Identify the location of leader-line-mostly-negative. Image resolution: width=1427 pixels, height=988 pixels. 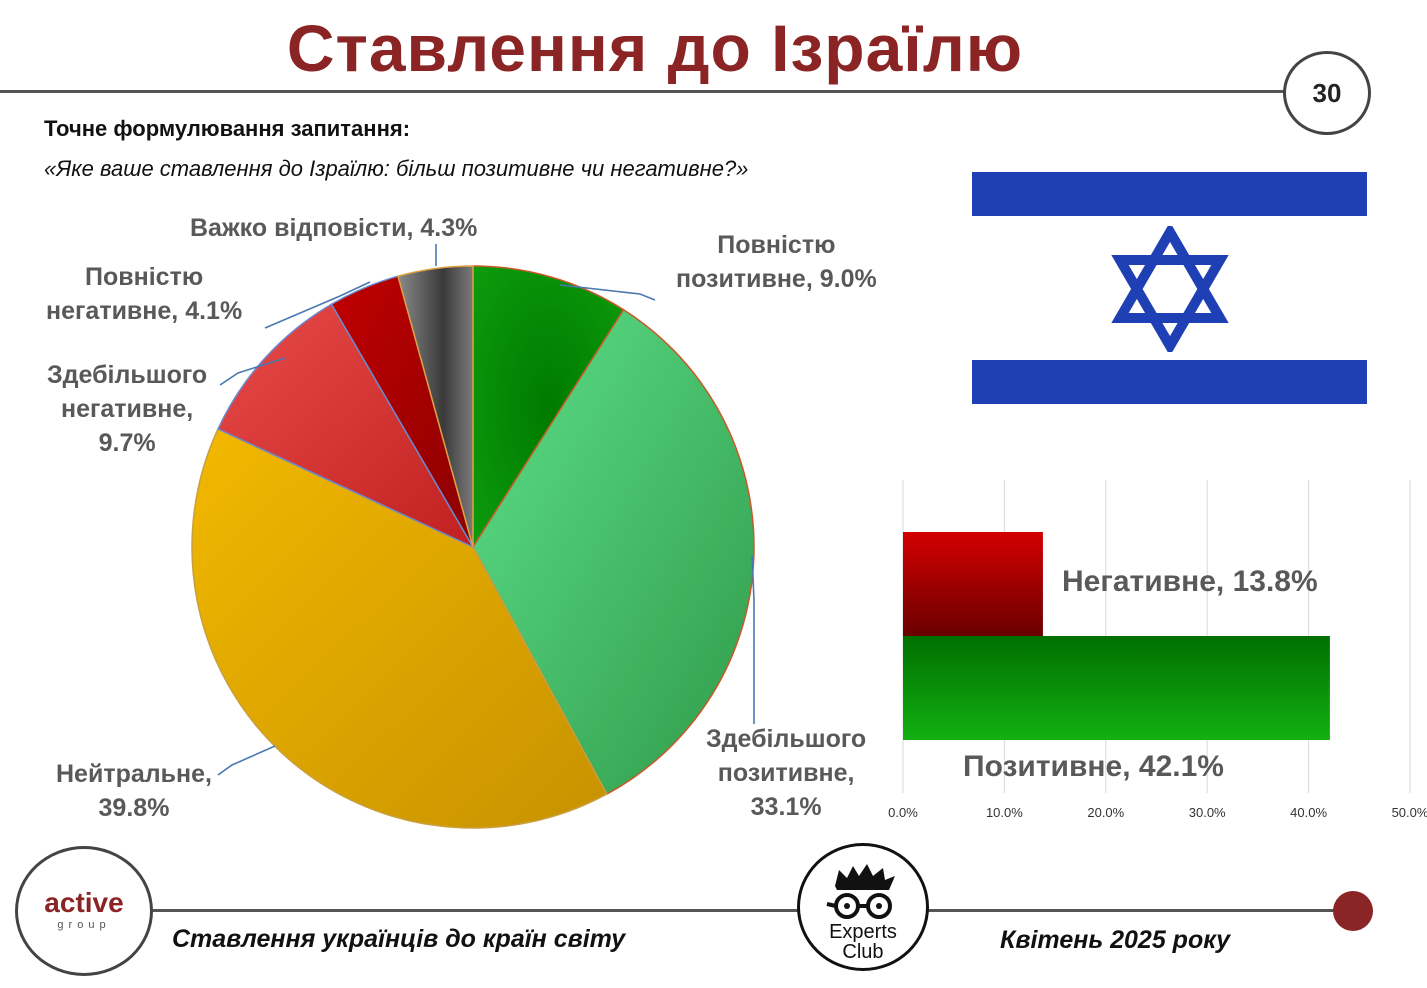
(252, 371).